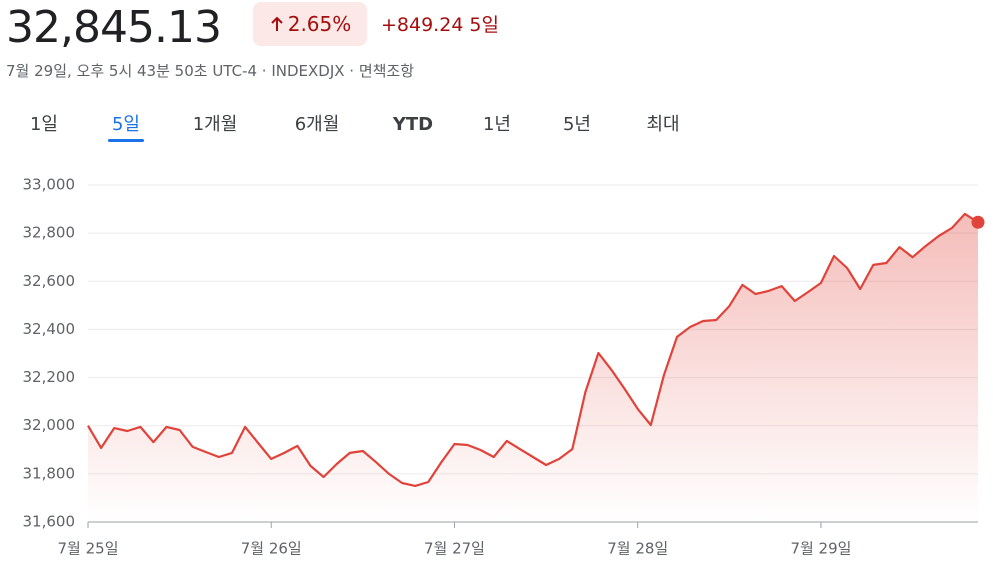 This screenshot has height=564, width=993. I want to click on change-value: +849.24, so click(422, 25).